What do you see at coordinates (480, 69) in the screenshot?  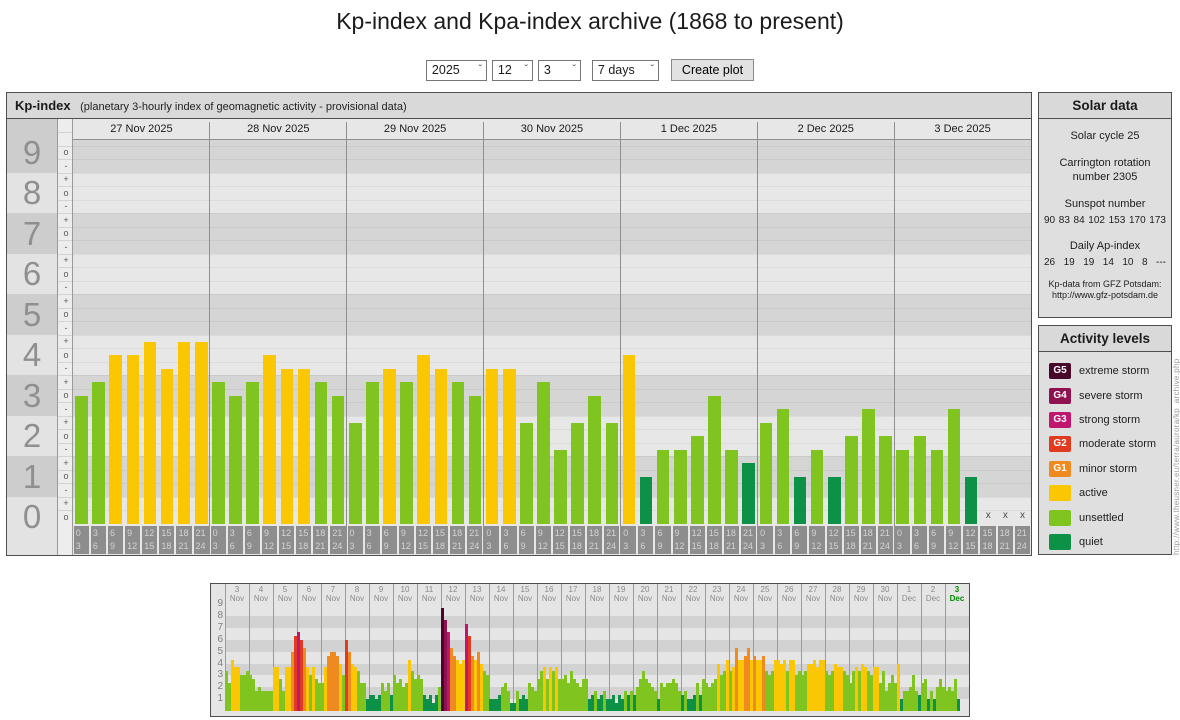 I see `chevron-down-icon: ˇ` at bounding box center [480, 69].